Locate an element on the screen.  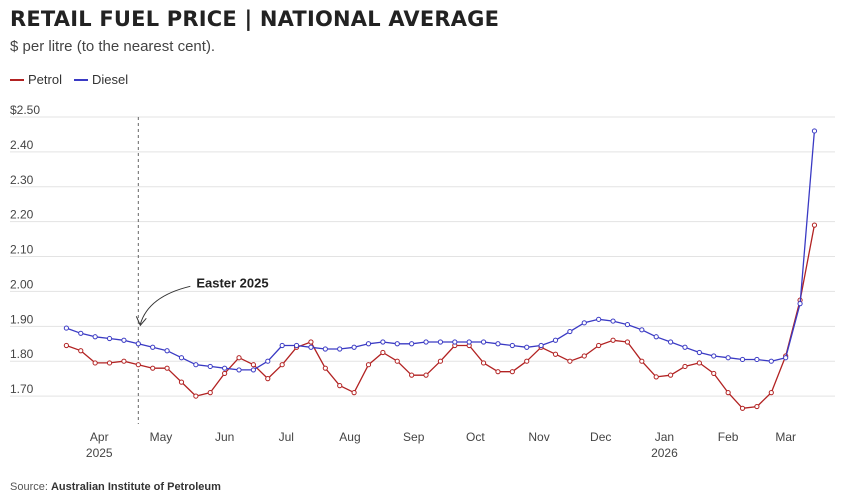
x-tick-label: Apr is located at coordinates (99, 437).